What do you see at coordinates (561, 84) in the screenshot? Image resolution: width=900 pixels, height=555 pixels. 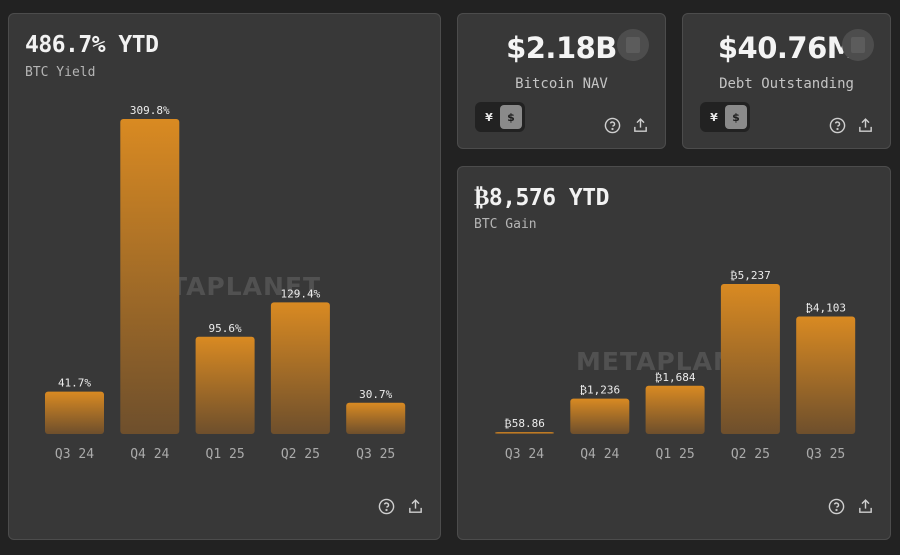 I see `bitcoin-nav-label: Bitcoin NAV` at bounding box center [561, 84].